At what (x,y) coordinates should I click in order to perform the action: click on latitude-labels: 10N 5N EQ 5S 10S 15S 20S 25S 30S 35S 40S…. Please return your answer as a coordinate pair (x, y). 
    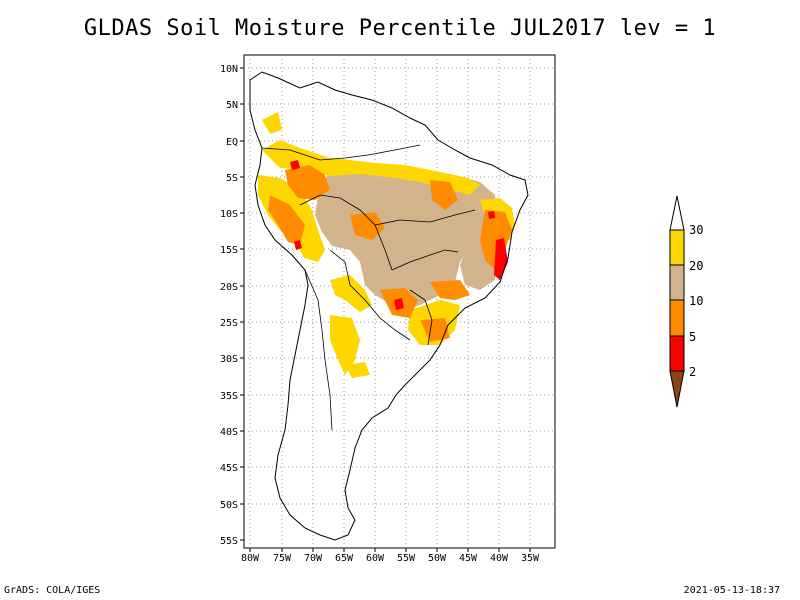
    Looking at the image, I should click on (229, 305).